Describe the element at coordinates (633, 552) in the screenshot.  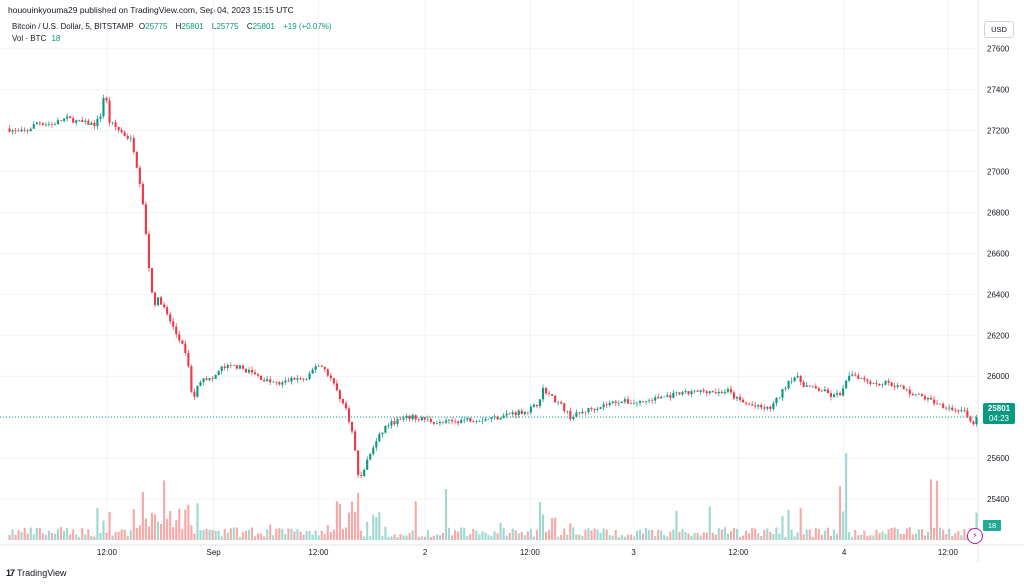
I see `x-tick-label: 3` at that location.